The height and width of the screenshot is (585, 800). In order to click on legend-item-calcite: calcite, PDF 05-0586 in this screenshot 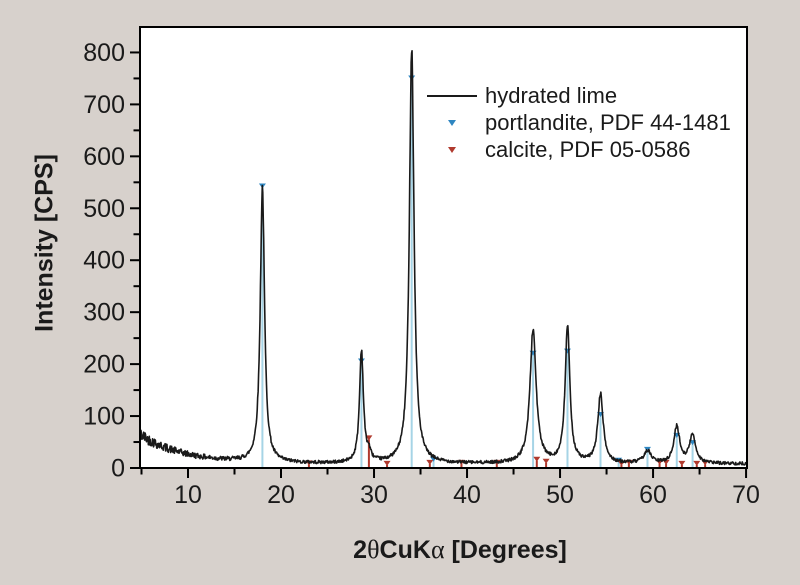, I will do `click(579, 149)`.